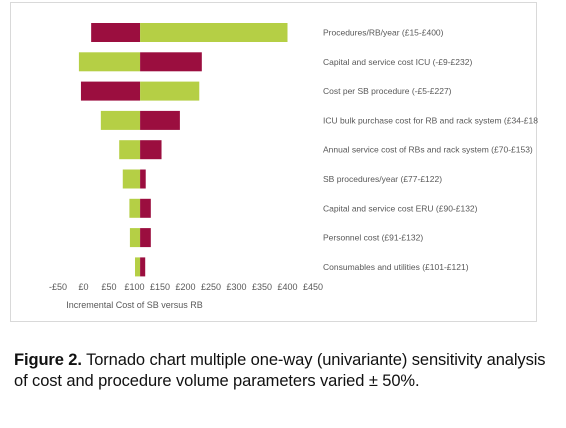 This screenshot has height=428, width=566. Describe the element at coordinates (287, 287) in the screenshot. I see `x-tick-label: £400` at that location.